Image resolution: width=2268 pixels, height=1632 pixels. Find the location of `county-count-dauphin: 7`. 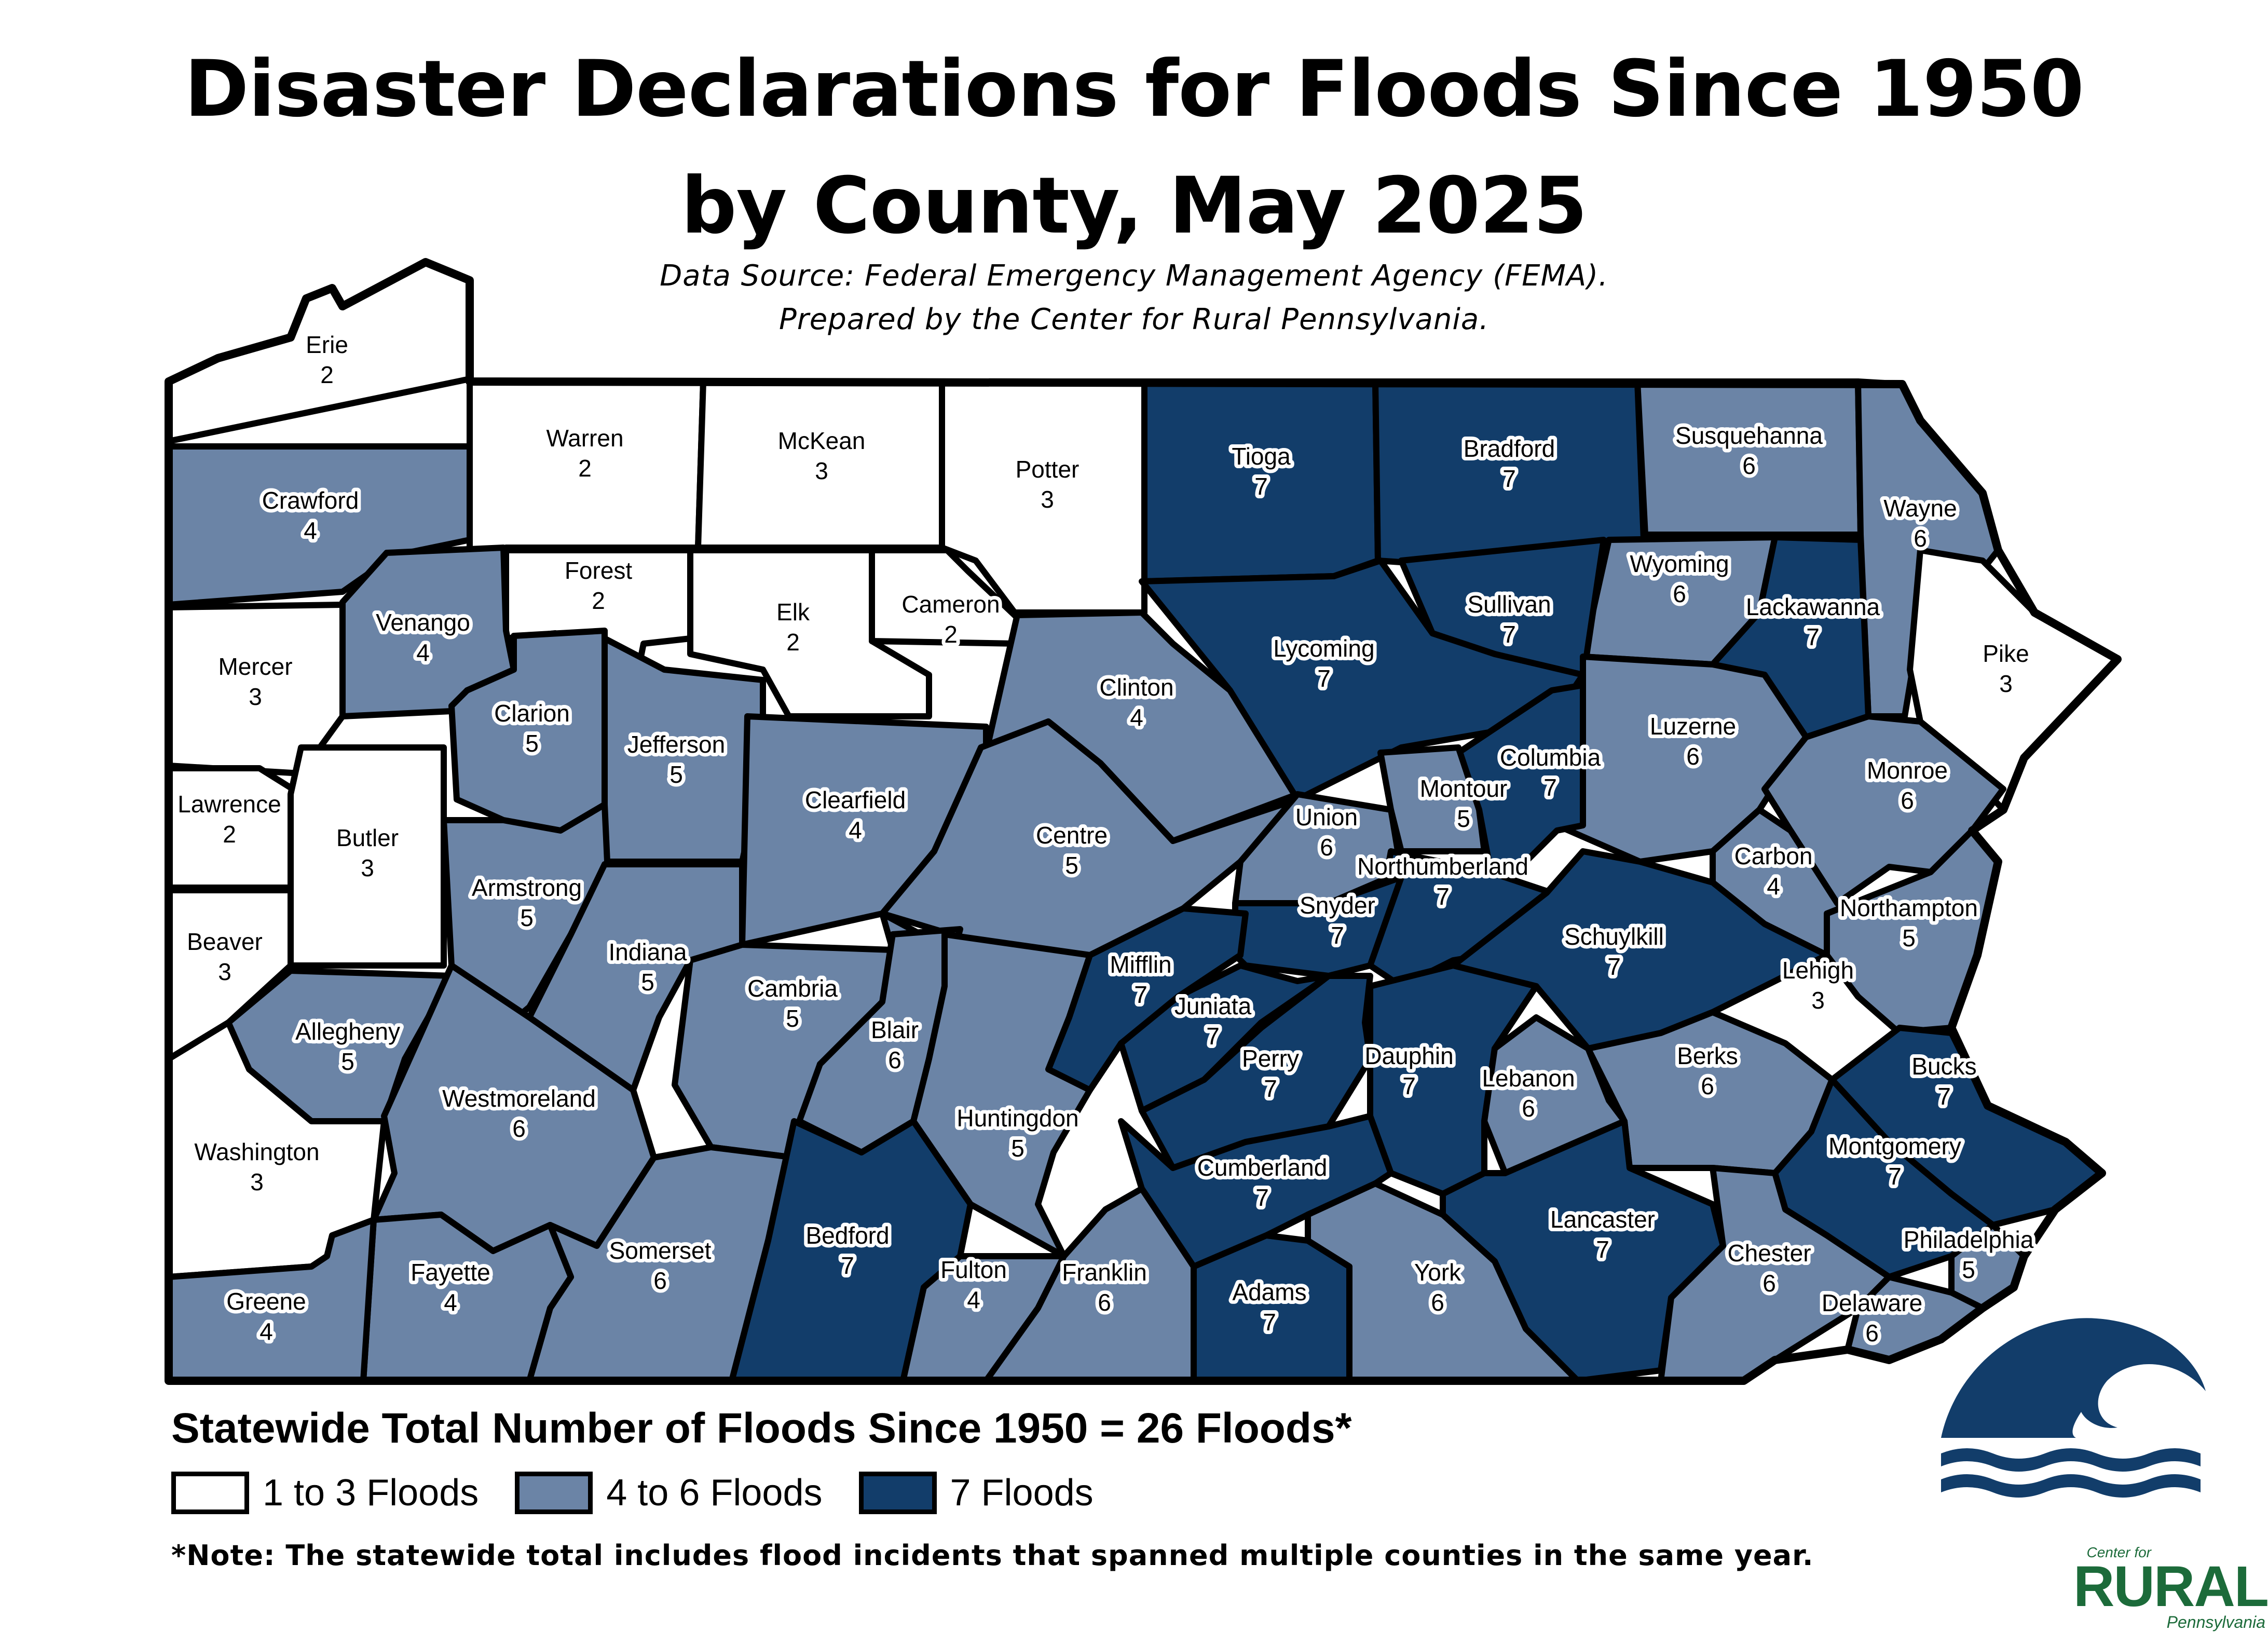

county-count-dauphin: 7 is located at coordinates (1409, 1085).